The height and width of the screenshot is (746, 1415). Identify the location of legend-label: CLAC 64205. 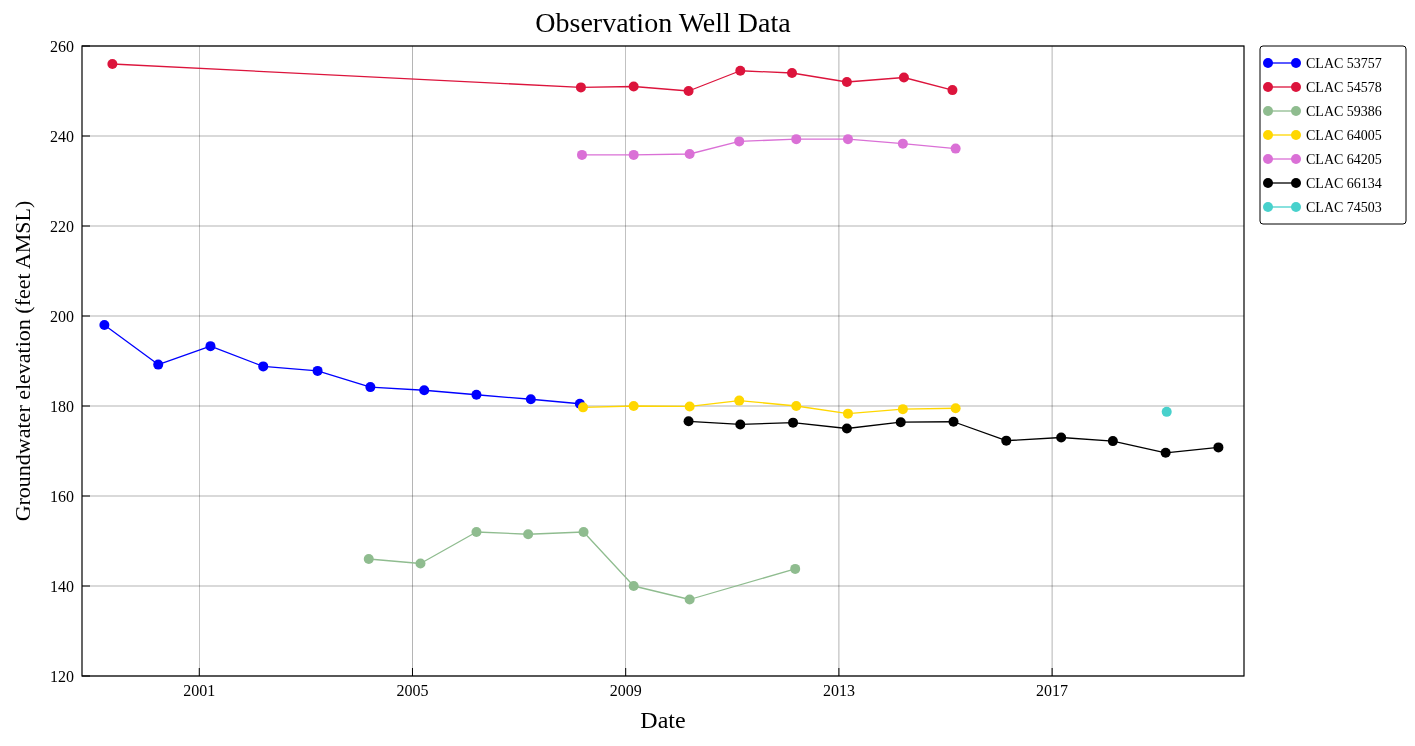
(1344, 159).